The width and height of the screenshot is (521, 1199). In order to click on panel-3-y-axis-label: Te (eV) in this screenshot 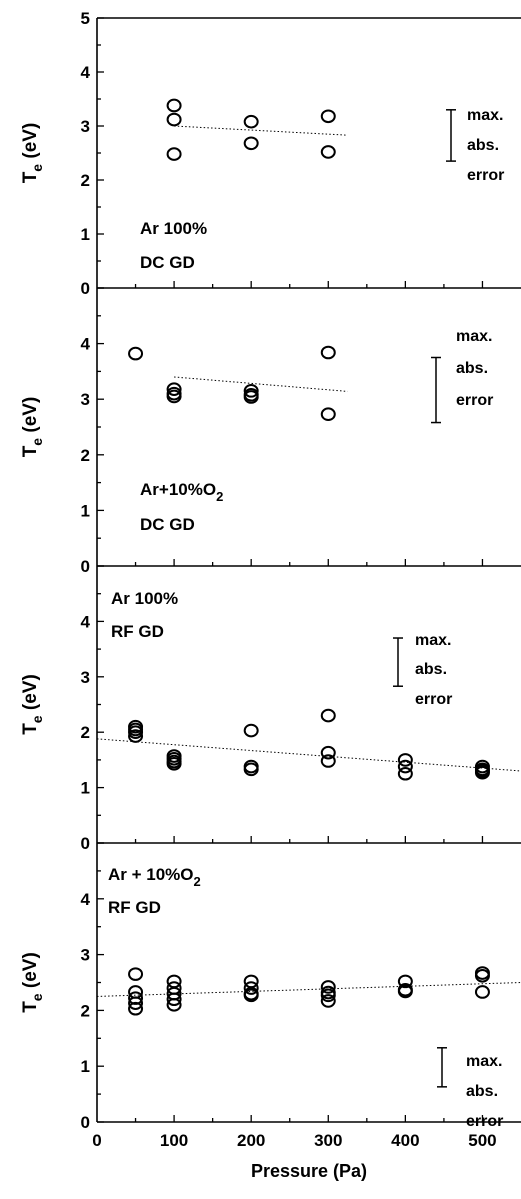, I will do `click(32, 704)`.